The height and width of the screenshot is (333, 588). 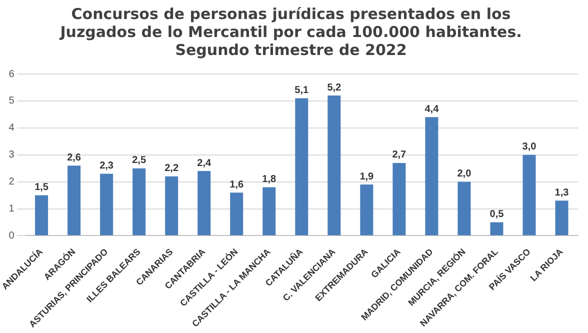 I want to click on data-label: 5,2, so click(x=334, y=88).